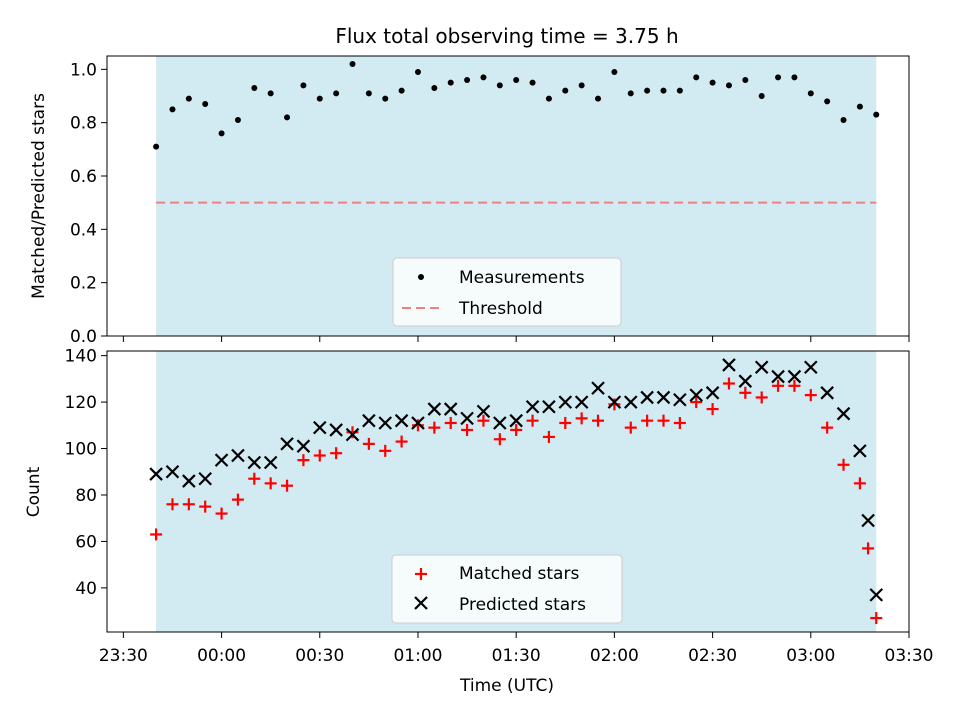 The width and height of the screenshot is (960, 724). I want to click on ratio-x-ticks, so click(516, 339).